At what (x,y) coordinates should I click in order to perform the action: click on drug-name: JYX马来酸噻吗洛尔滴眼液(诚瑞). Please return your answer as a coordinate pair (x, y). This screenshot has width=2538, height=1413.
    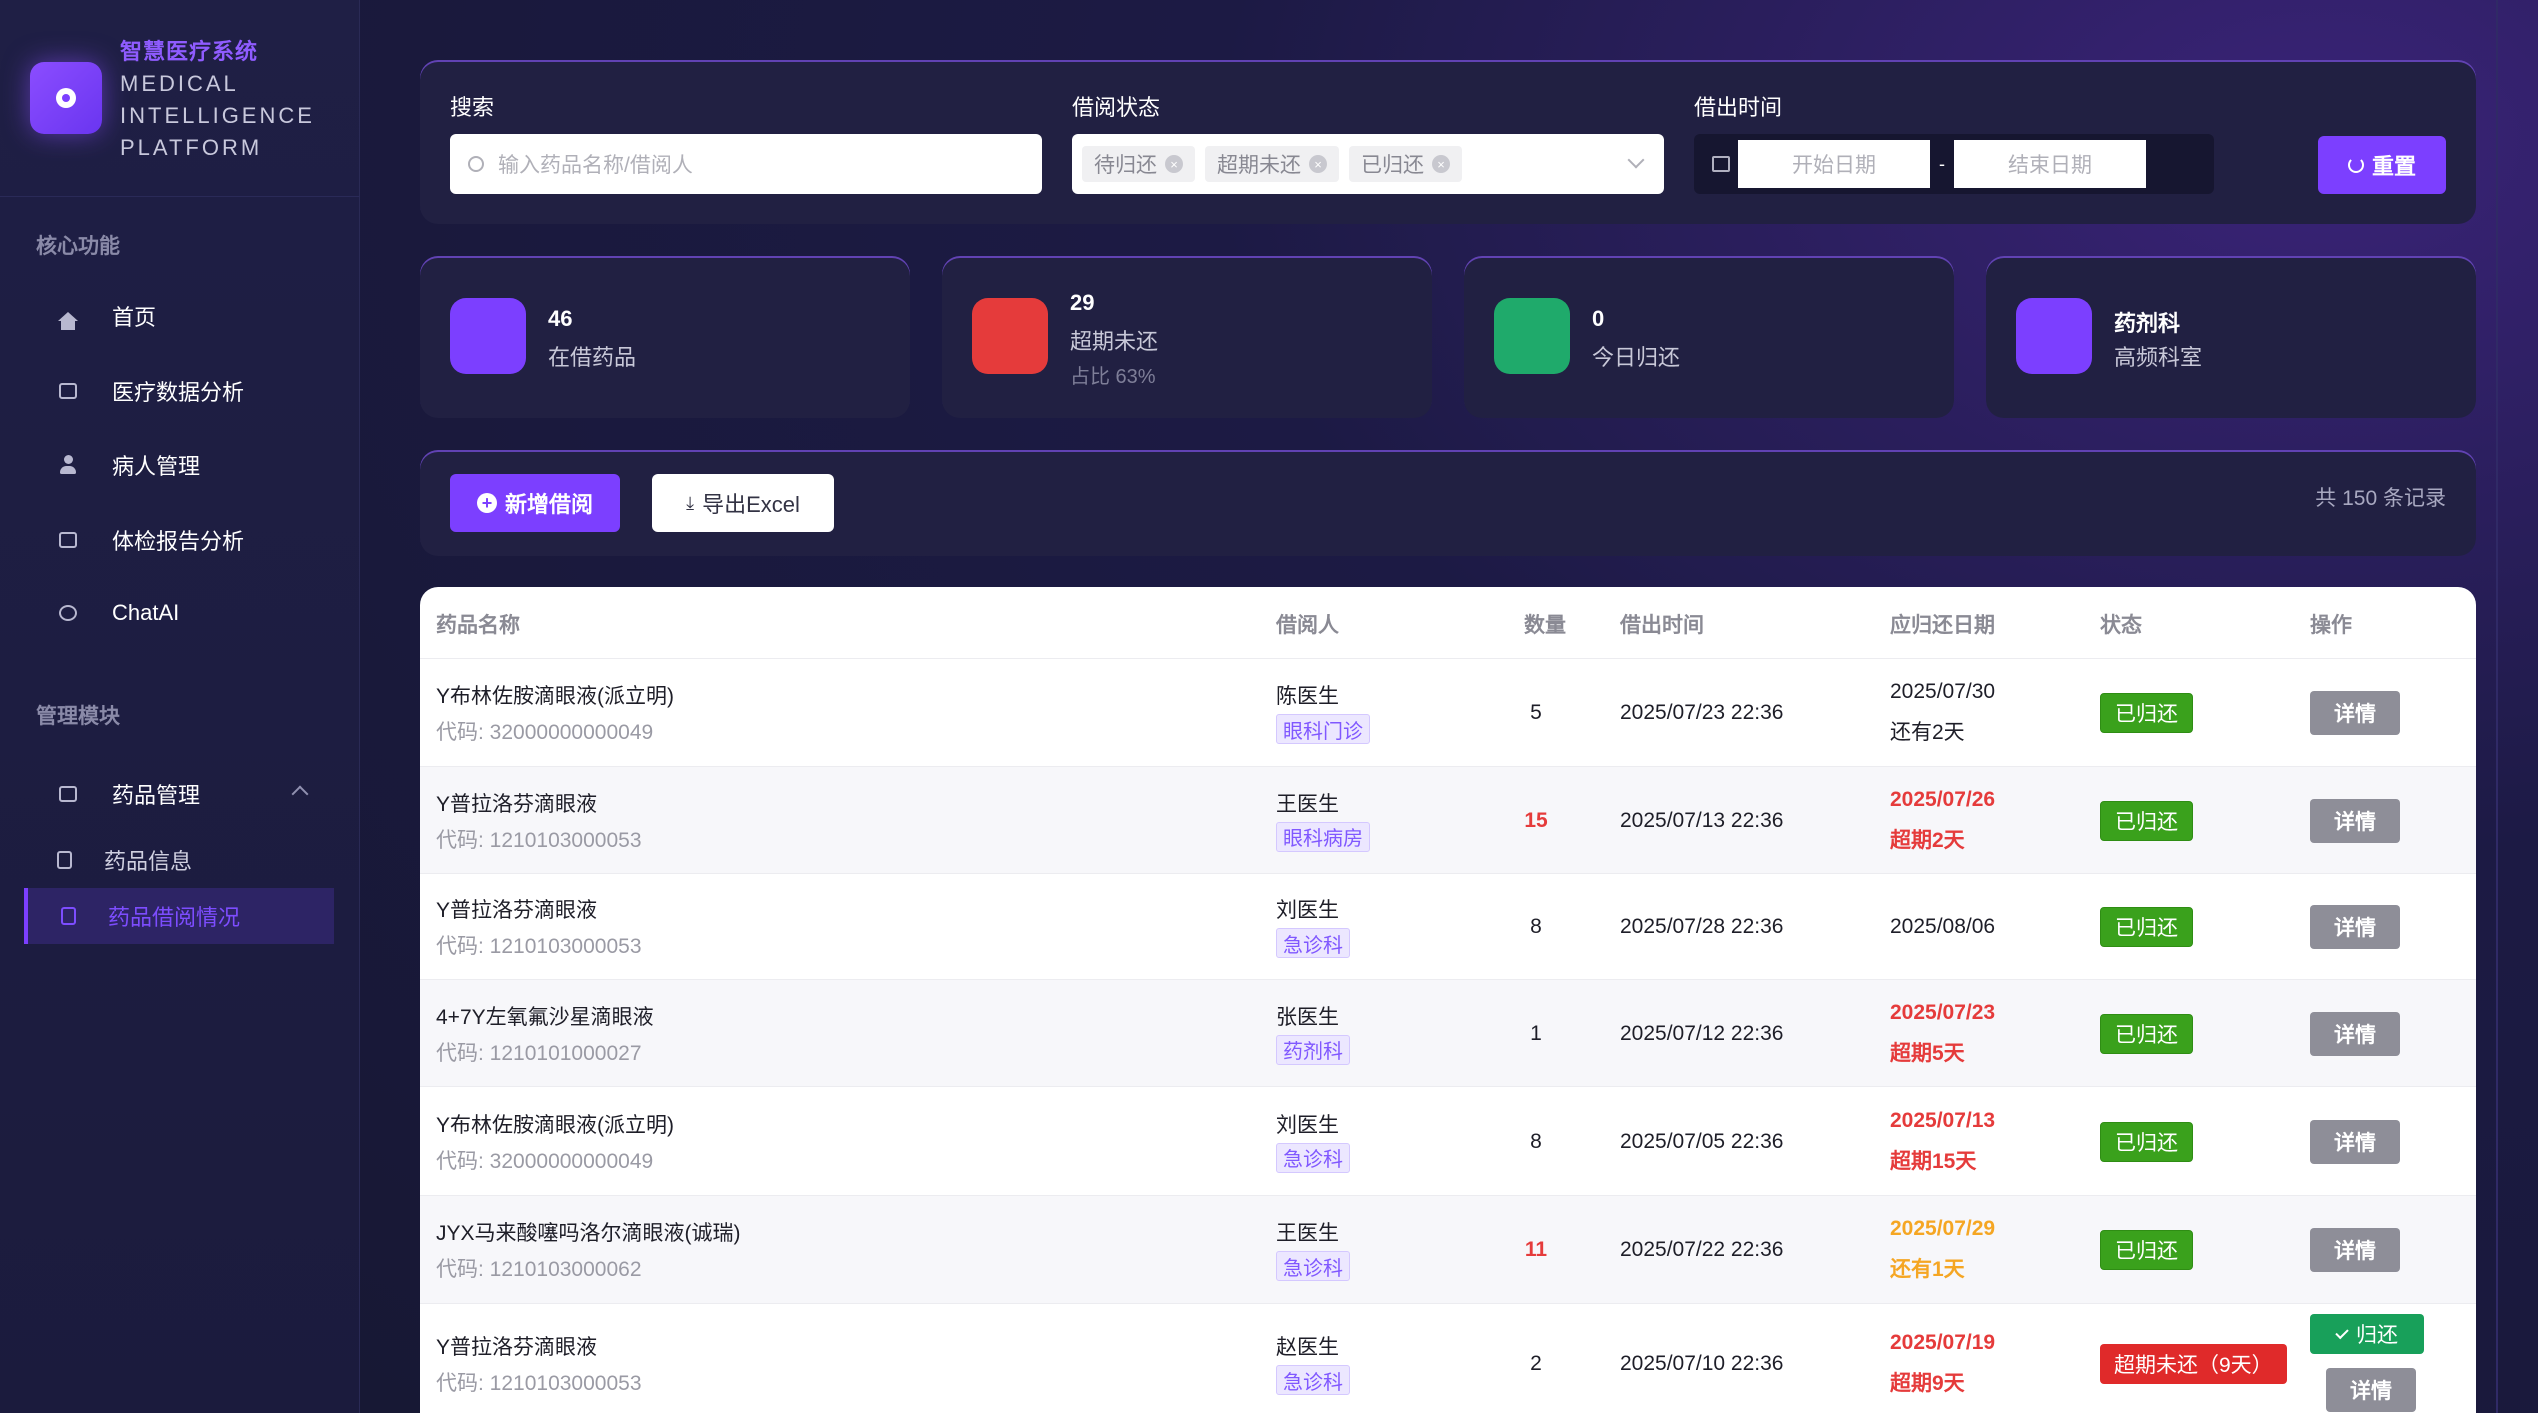
    Looking at the image, I should click on (588, 1233).